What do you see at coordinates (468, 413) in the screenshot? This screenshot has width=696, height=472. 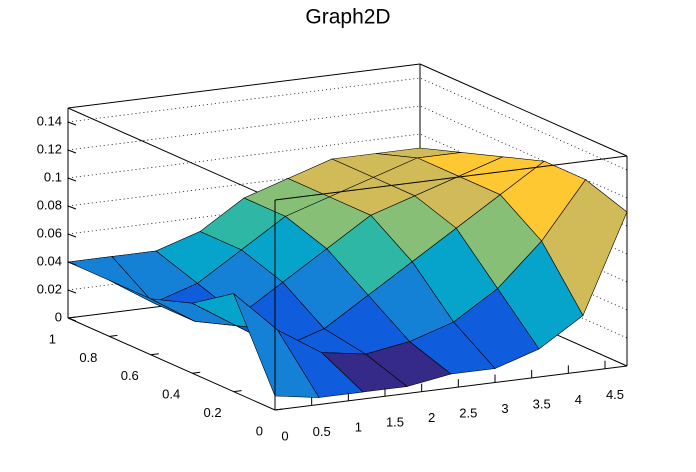 I see `x-tick-label: 2.5` at bounding box center [468, 413].